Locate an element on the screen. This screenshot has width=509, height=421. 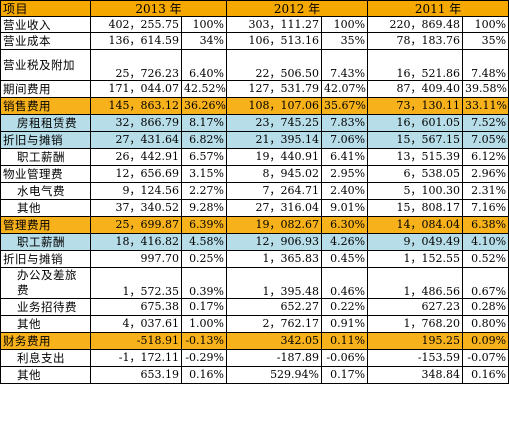
value-2011: -153.59 is located at coordinates (415, 358).